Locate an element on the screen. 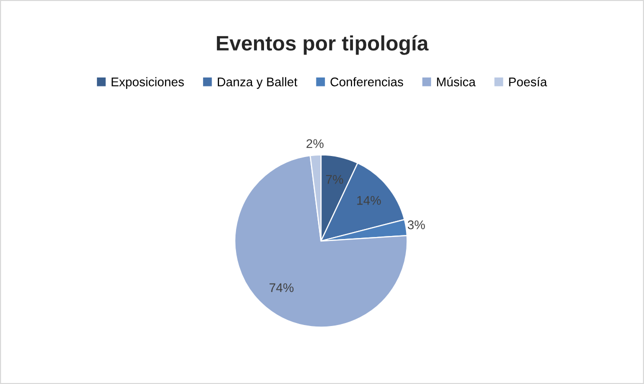 This screenshot has width=644, height=384. data-label: 7% is located at coordinates (335, 179).